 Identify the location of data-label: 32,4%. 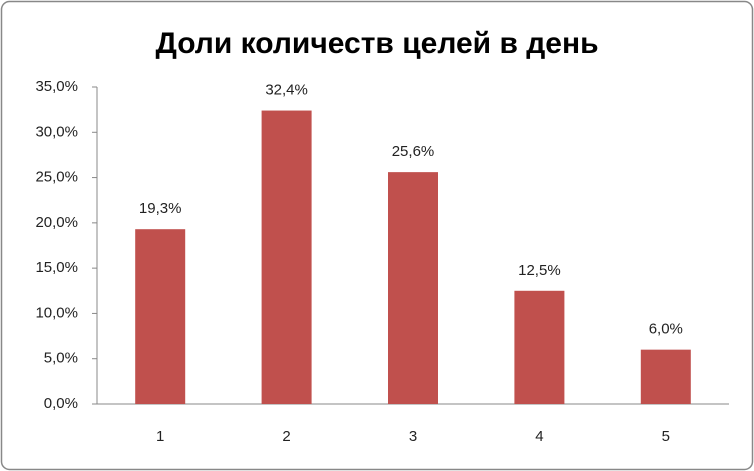
(286, 90).